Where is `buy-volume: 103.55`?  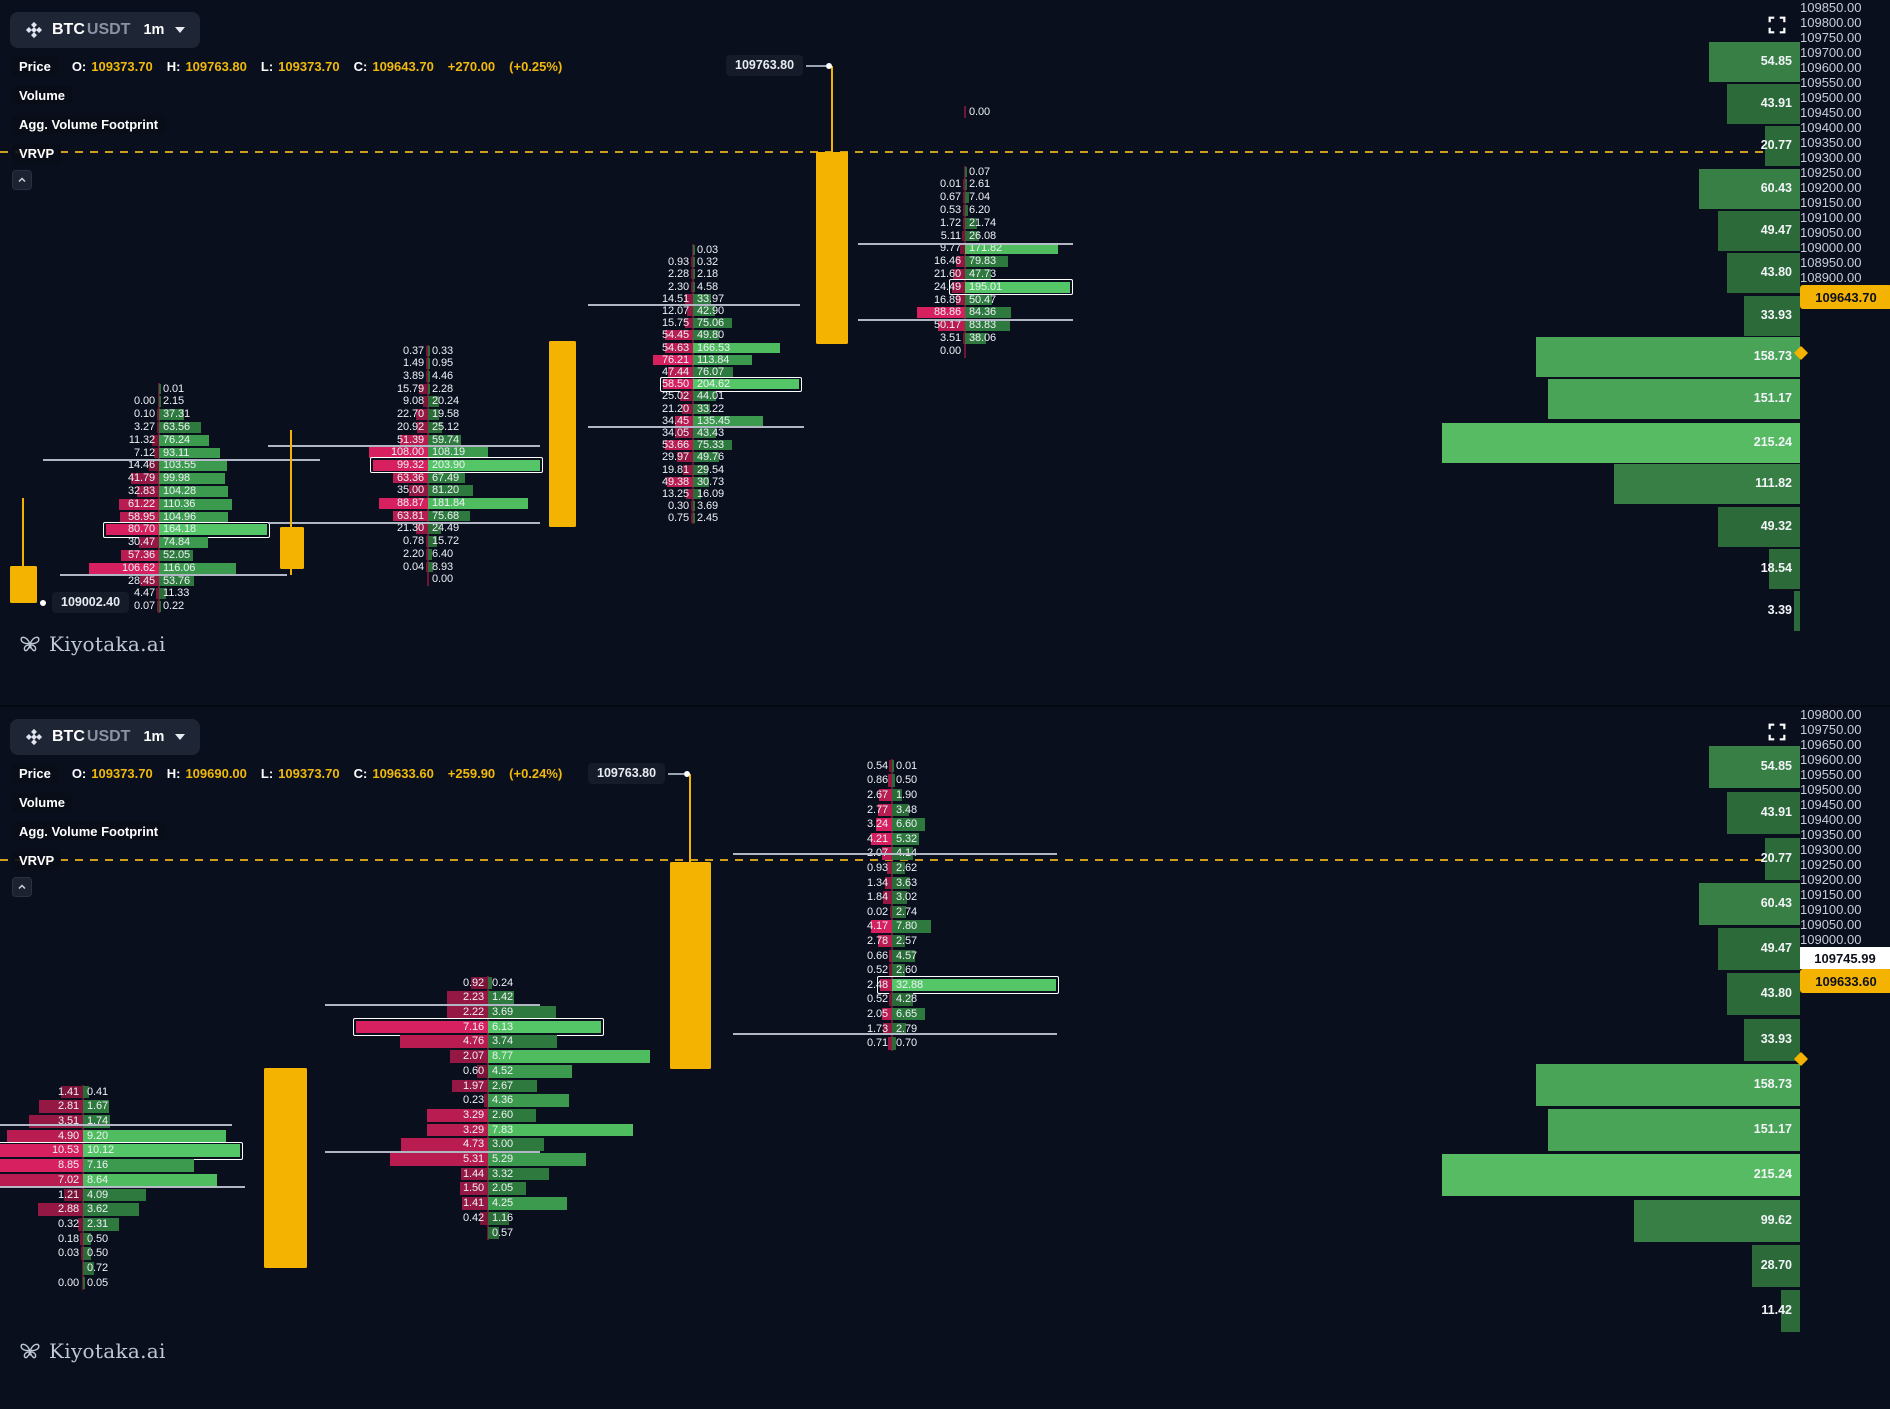 buy-volume: 103.55 is located at coordinates (180, 465).